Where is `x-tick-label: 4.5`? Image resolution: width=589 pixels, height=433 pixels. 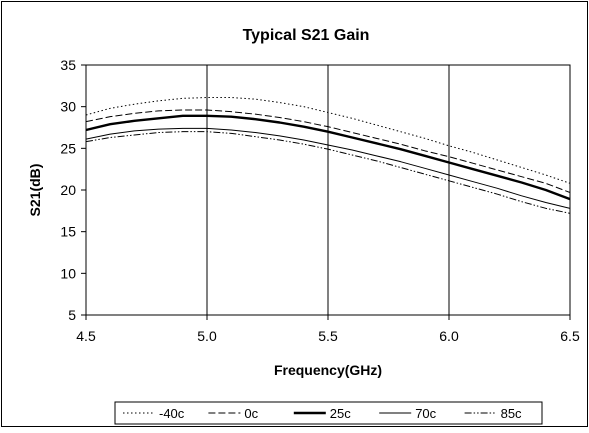 x-tick-label: 4.5 is located at coordinates (86, 336).